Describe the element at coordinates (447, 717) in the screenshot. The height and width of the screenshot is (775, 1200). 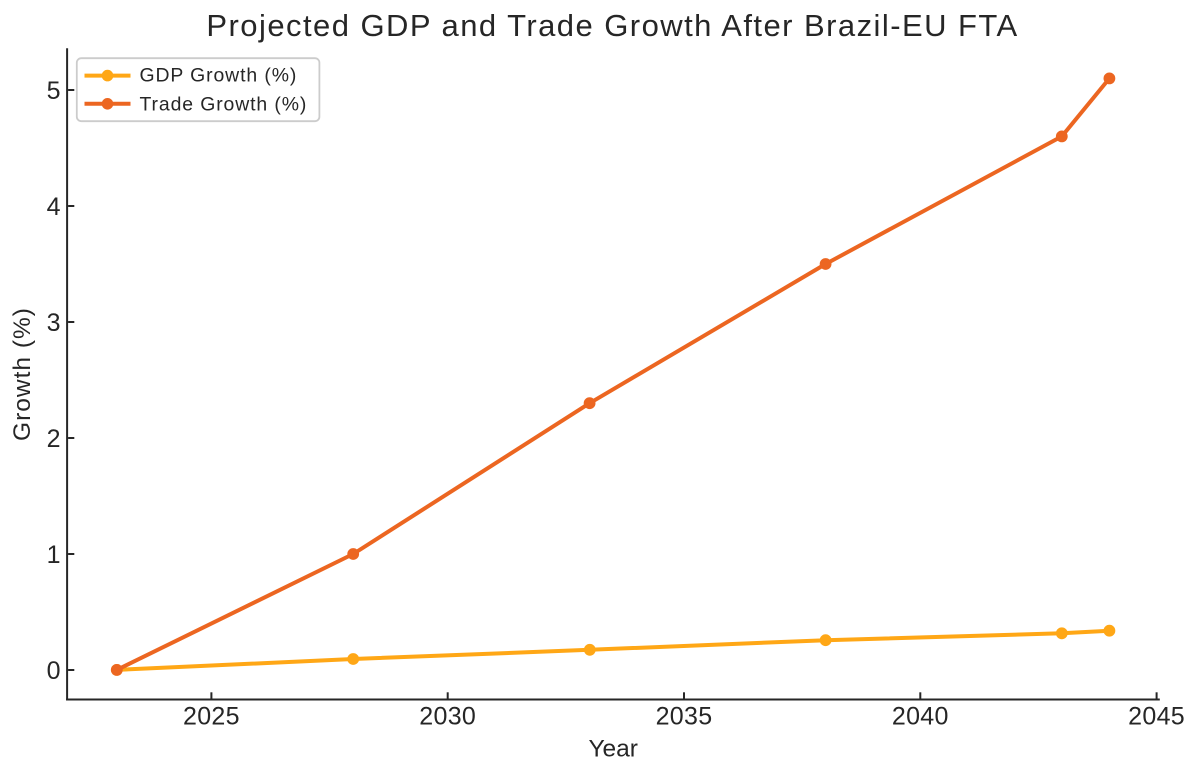
I see `svg-text: 2030` at that location.